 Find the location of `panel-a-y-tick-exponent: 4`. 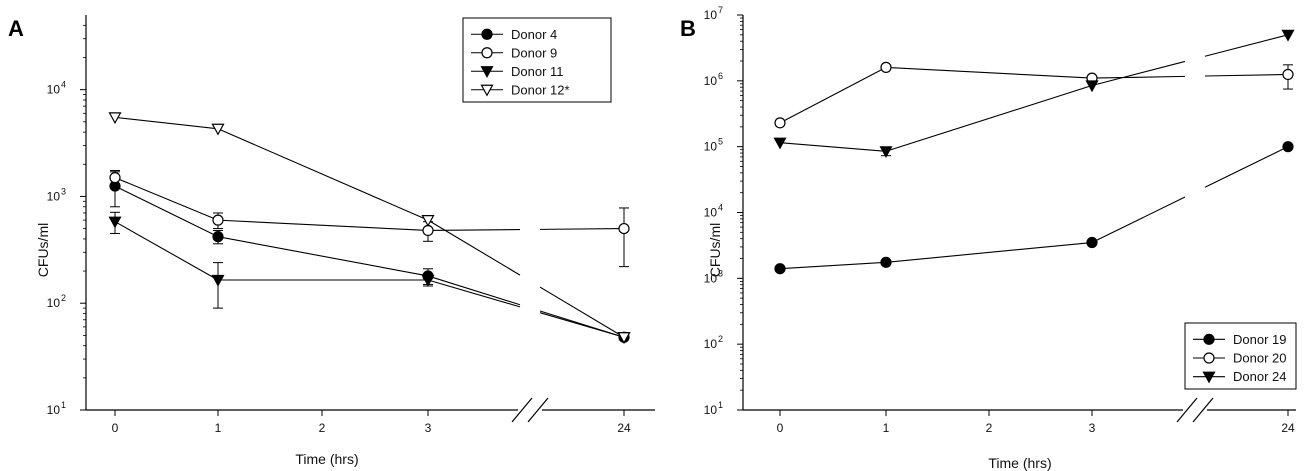

panel-a-y-tick-exponent: 4 is located at coordinates (63, 85).